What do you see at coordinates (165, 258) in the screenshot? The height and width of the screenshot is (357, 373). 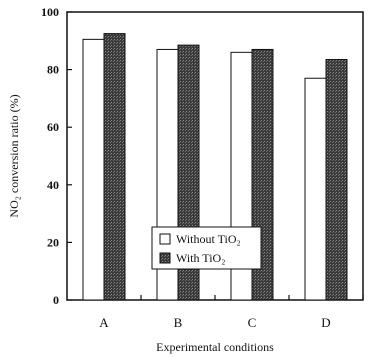 I see `legend-swatch-with-tio2` at bounding box center [165, 258].